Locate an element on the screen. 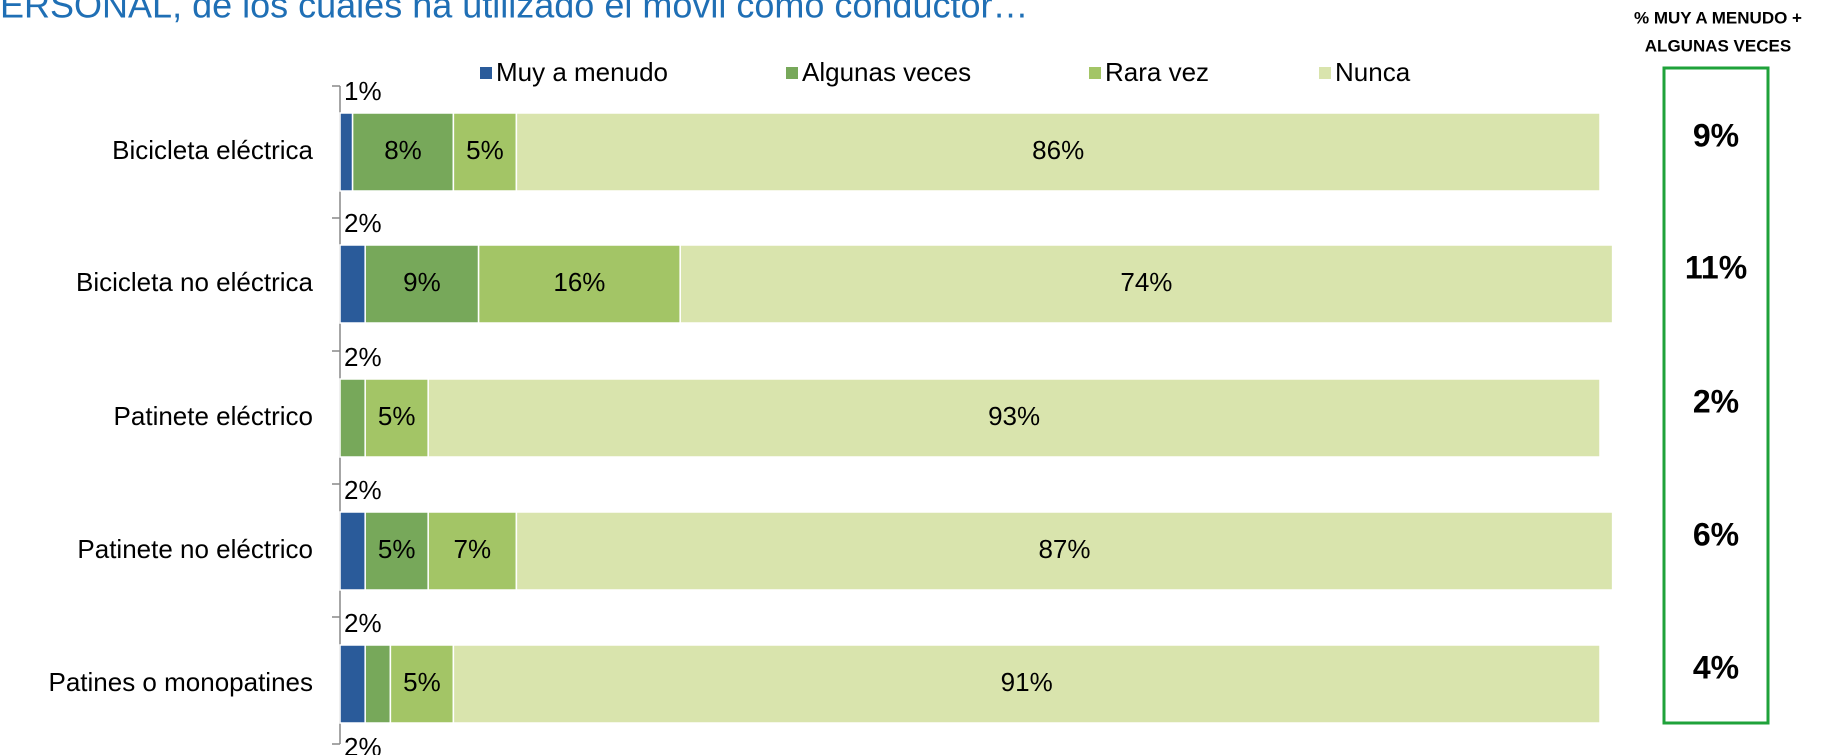 This screenshot has width=1844, height=755. category-label: Patinete no eléctrico is located at coordinates (195, 549).